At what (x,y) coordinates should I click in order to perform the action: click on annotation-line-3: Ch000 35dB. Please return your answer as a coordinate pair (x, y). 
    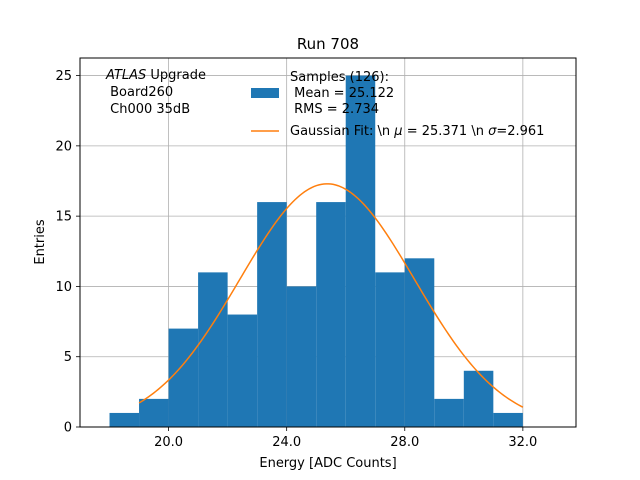
    Looking at the image, I should click on (148, 109).